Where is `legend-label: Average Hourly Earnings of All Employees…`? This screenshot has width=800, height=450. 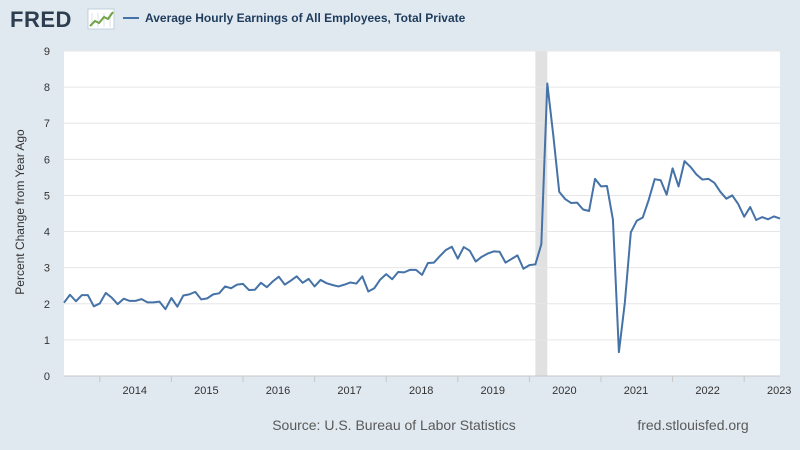 legend-label: Average Hourly Earnings of All Employees… is located at coordinates (305, 18).